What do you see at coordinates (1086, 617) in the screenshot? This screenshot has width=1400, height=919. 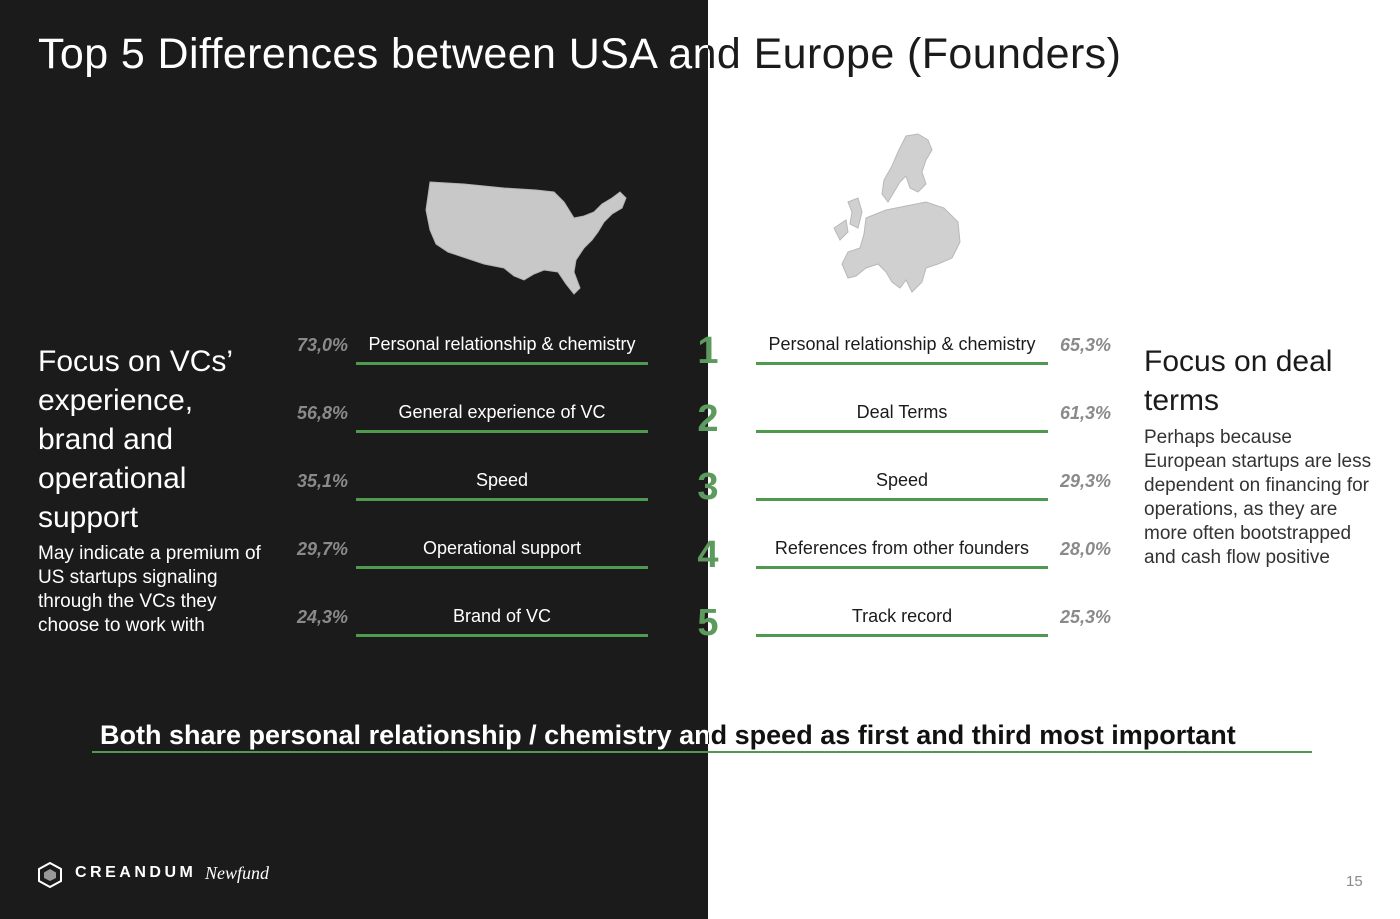 I see `europe-percentage: 25,3%` at bounding box center [1086, 617].